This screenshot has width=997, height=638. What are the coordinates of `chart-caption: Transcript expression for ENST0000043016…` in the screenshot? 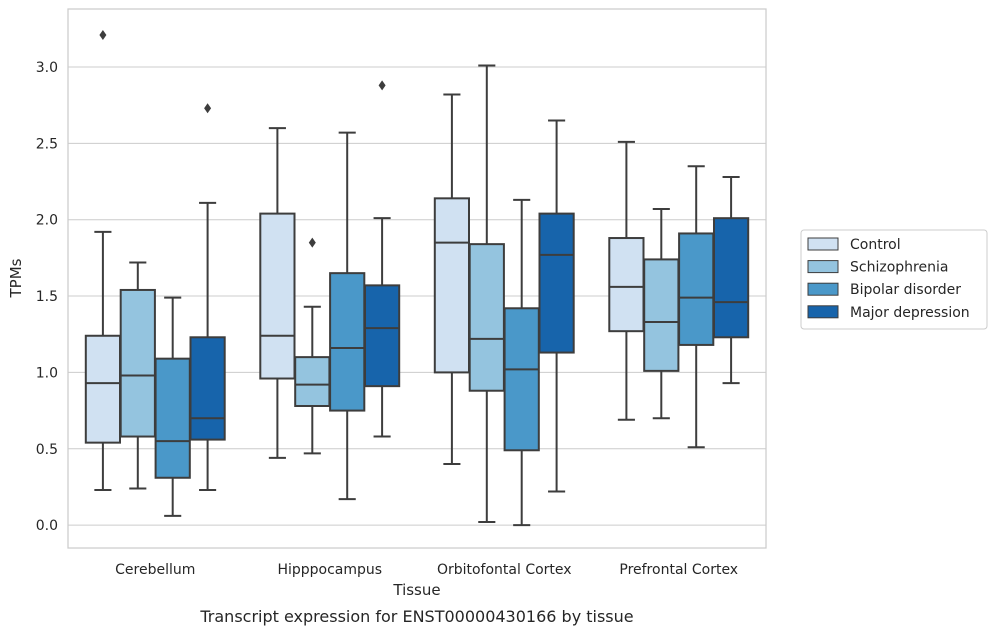 It's located at (416, 616).